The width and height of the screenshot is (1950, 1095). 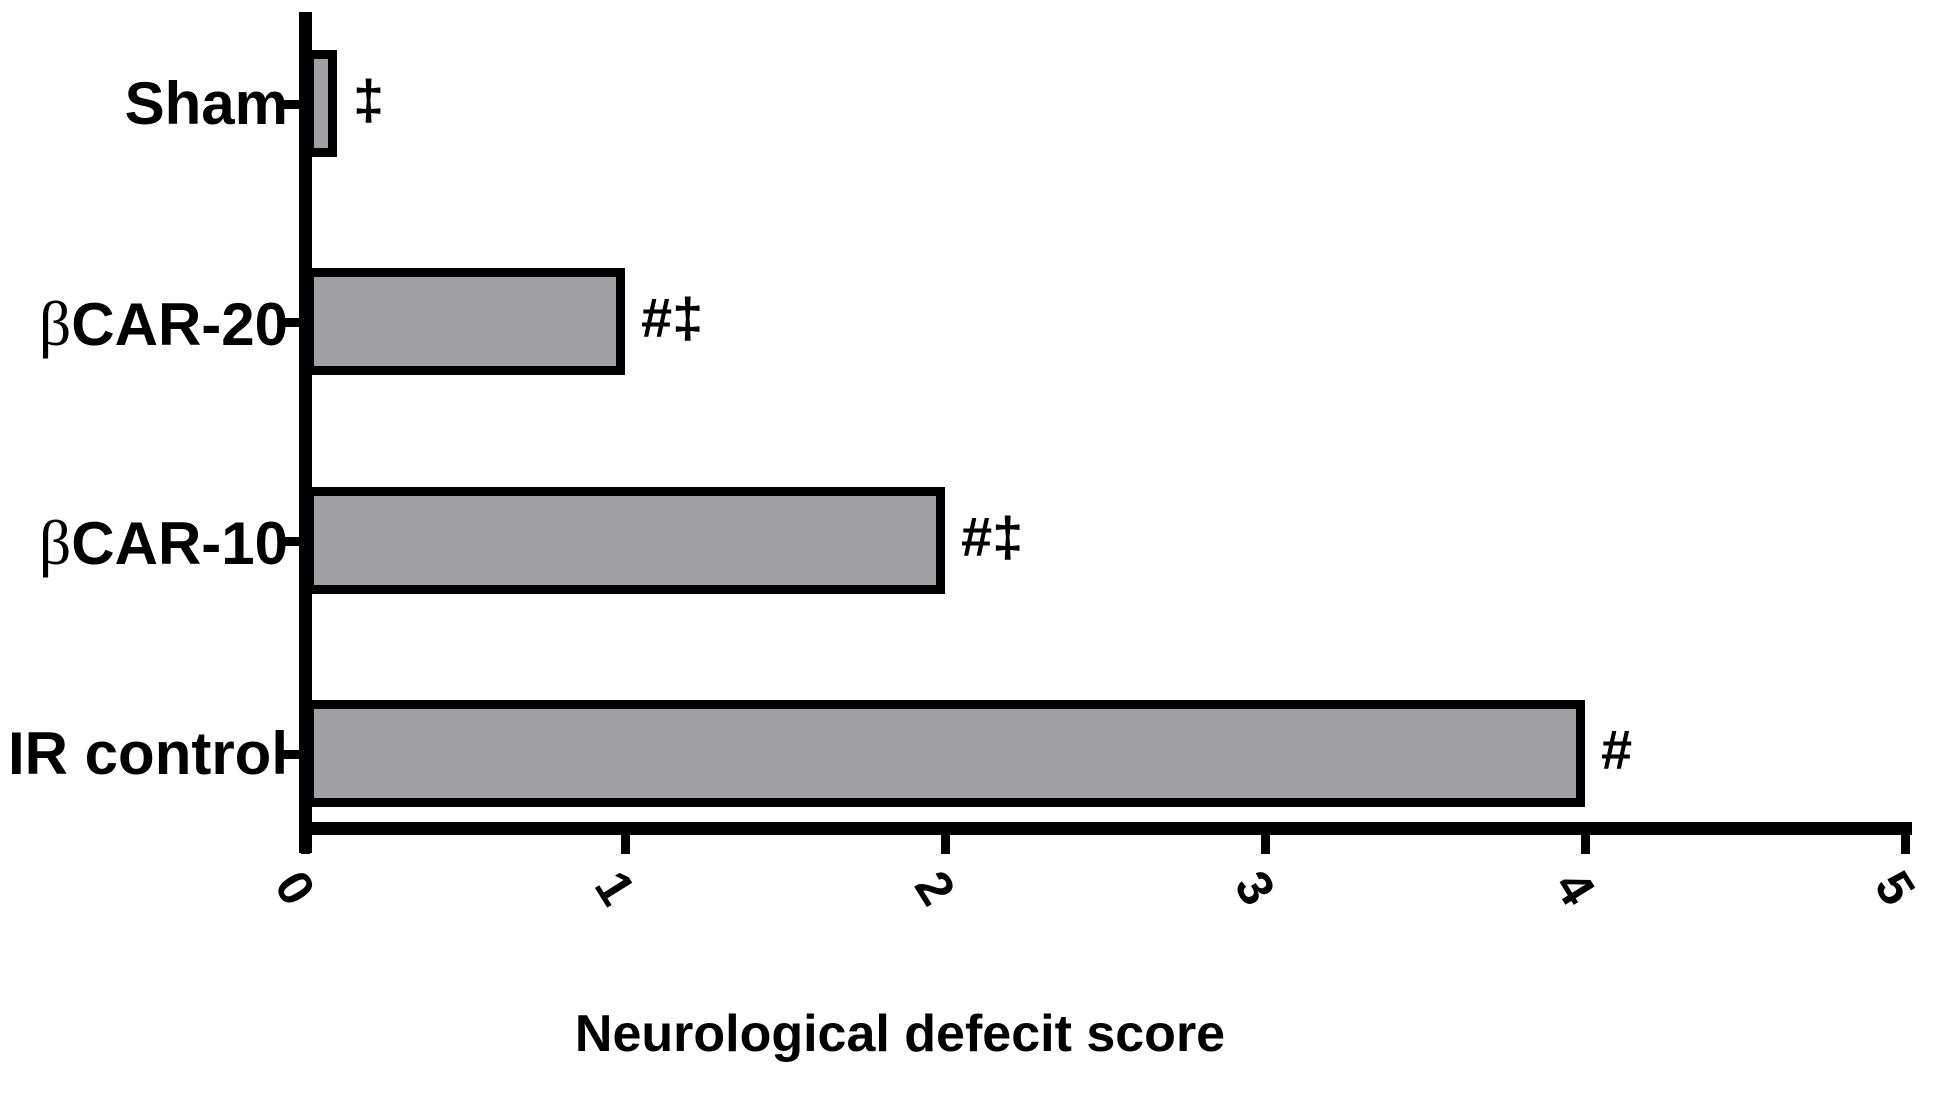 What do you see at coordinates (148, 753) in the screenshot?
I see `category-label: IR control` at bounding box center [148, 753].